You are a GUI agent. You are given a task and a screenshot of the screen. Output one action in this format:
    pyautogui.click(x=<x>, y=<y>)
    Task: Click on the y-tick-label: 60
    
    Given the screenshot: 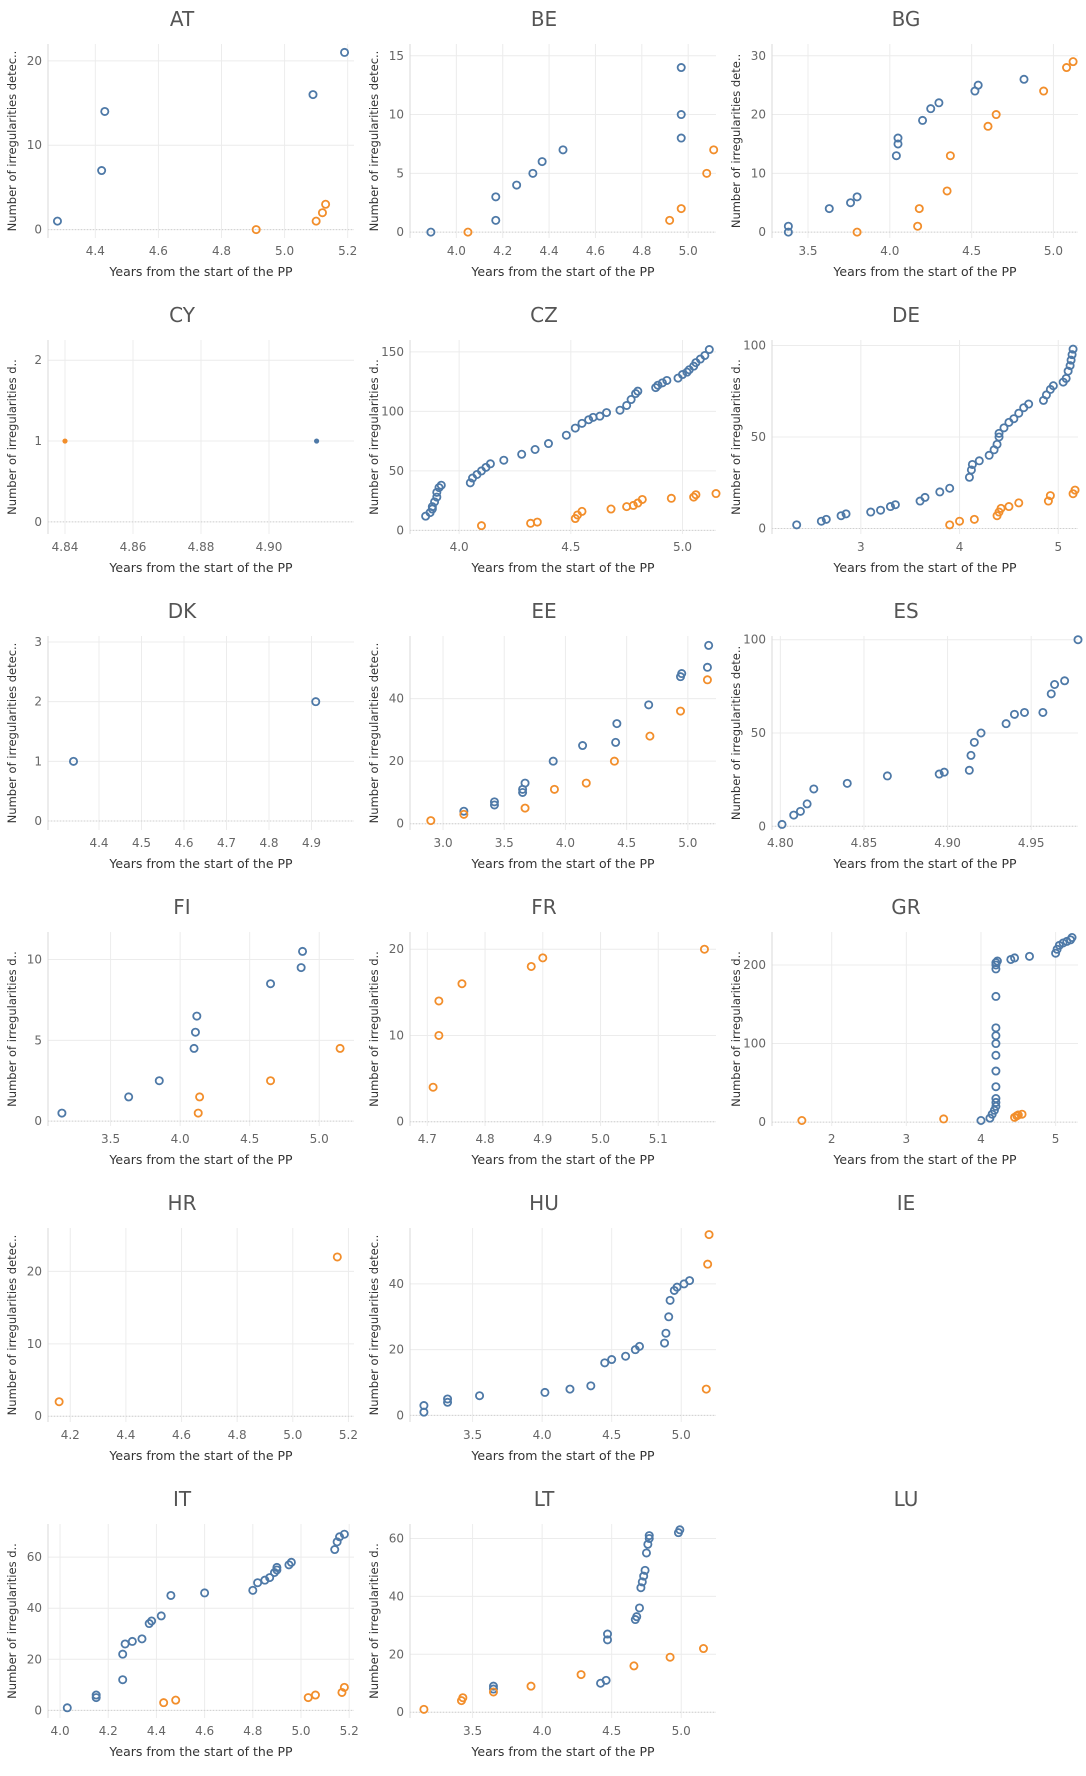 What is the action you would take?
    pyautogui.click(x=396, y=1538)
    